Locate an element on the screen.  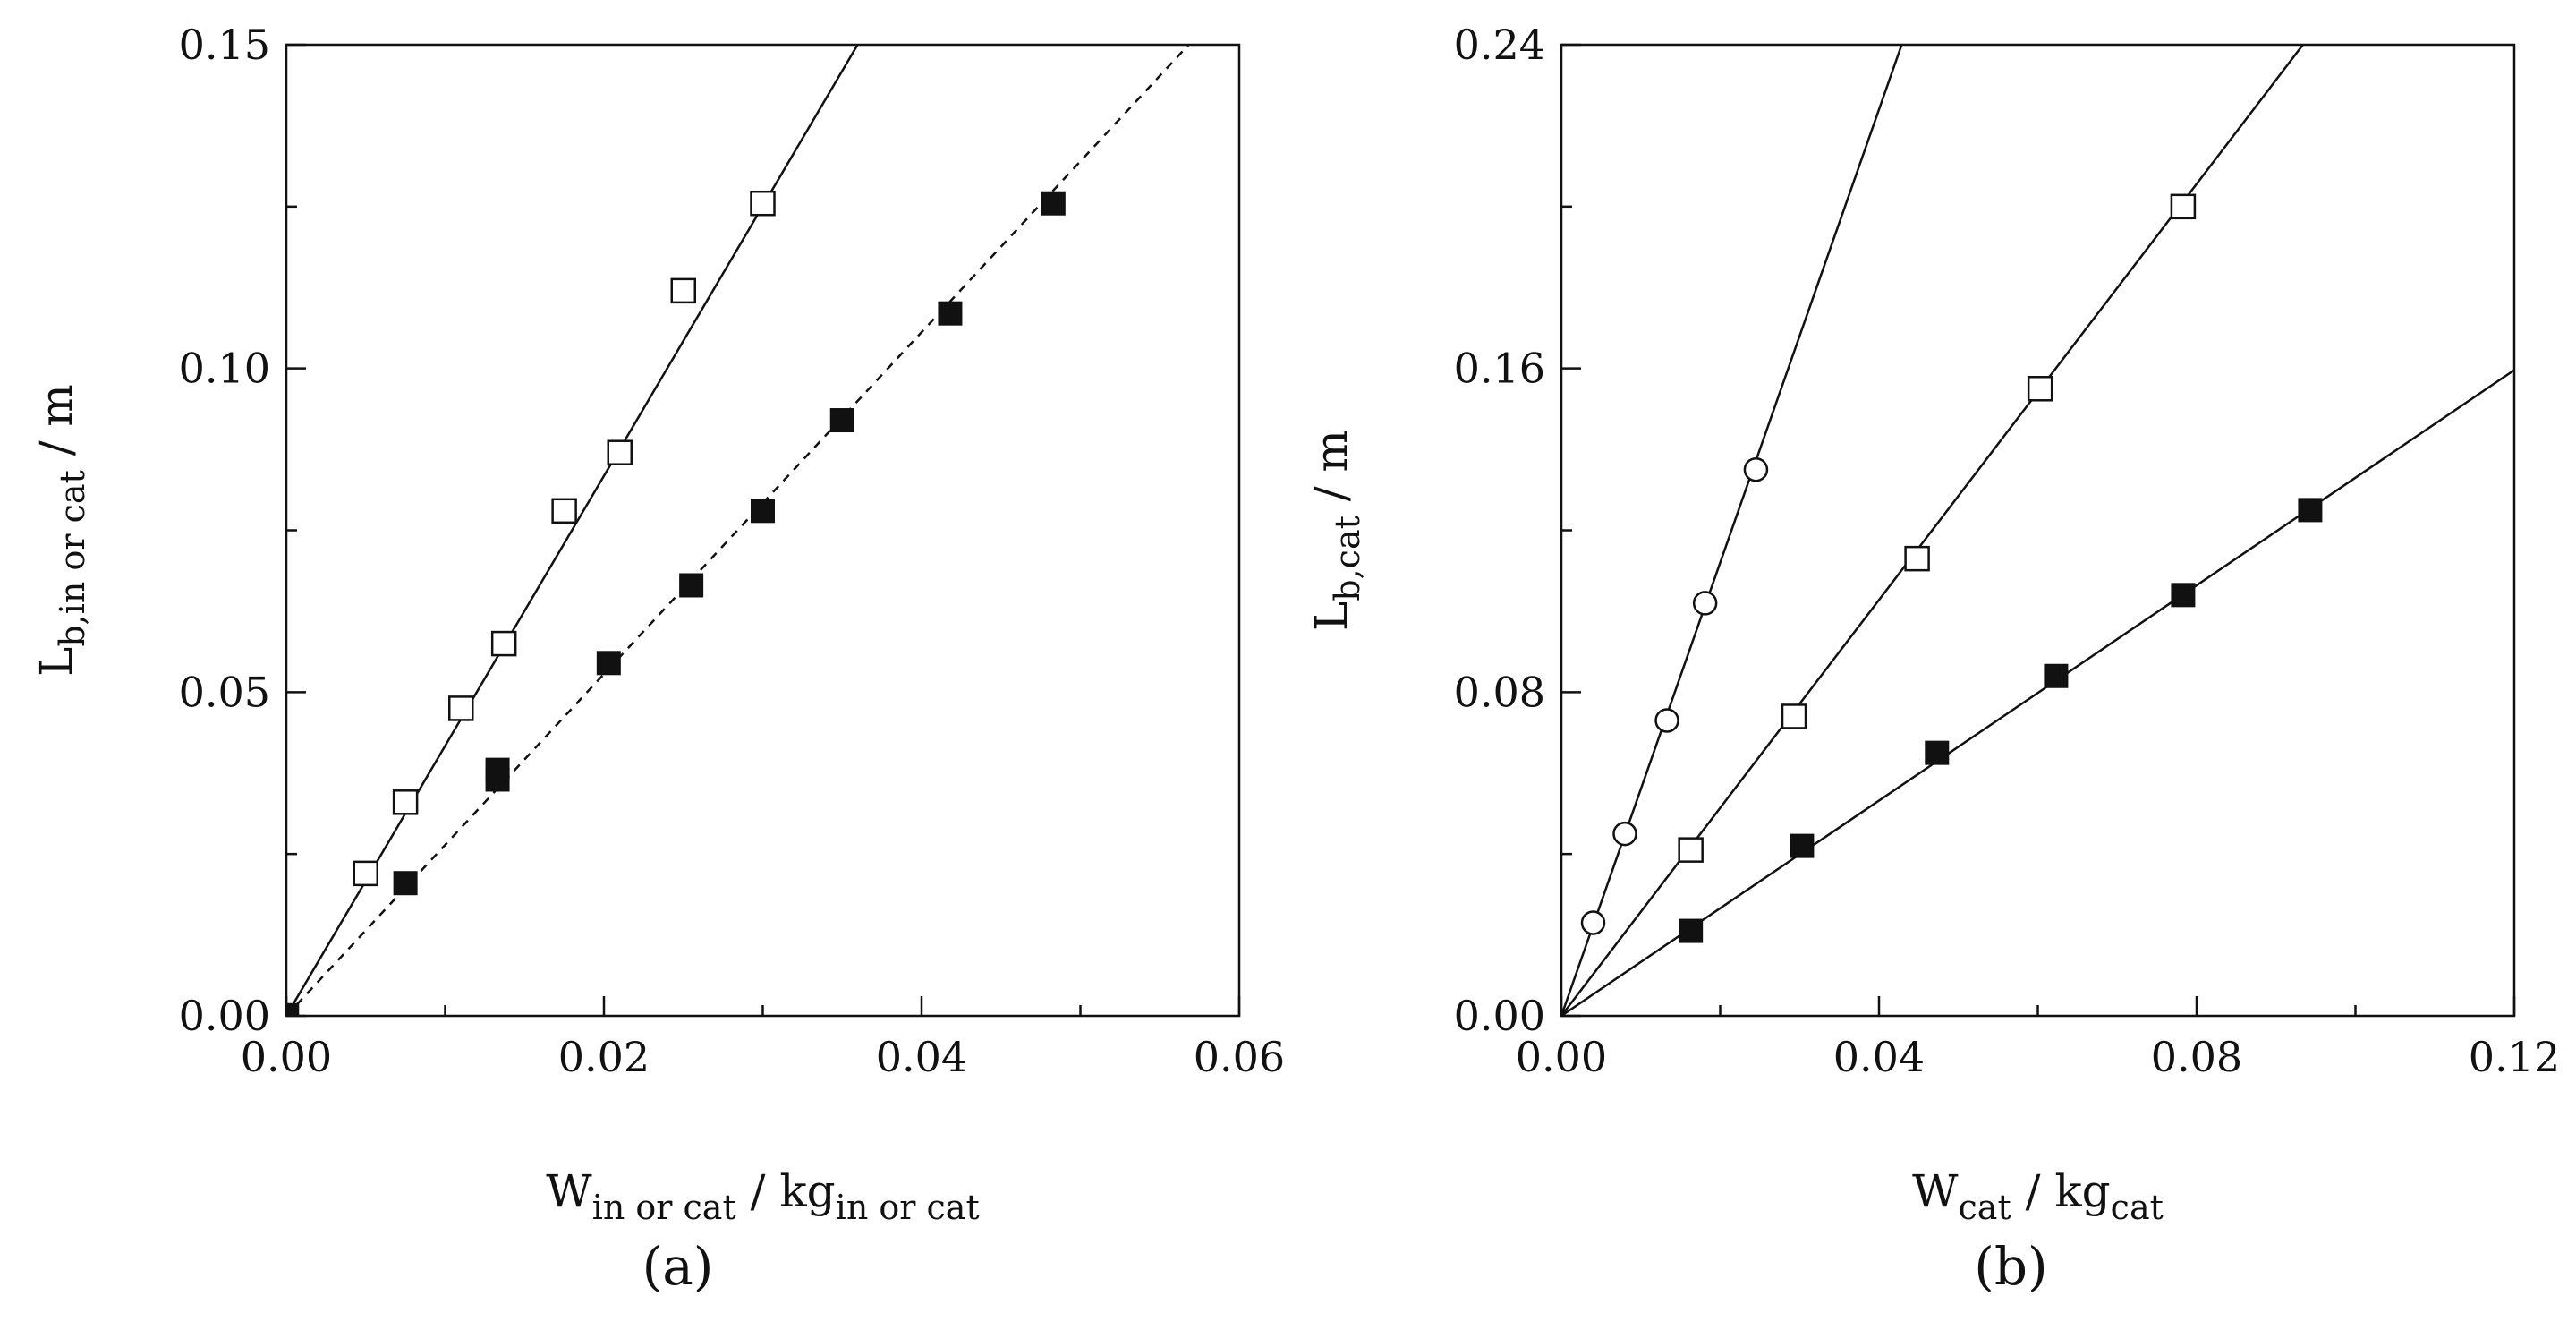
x-axis-title-main-b: W is located at coordinates (1935, 1191).